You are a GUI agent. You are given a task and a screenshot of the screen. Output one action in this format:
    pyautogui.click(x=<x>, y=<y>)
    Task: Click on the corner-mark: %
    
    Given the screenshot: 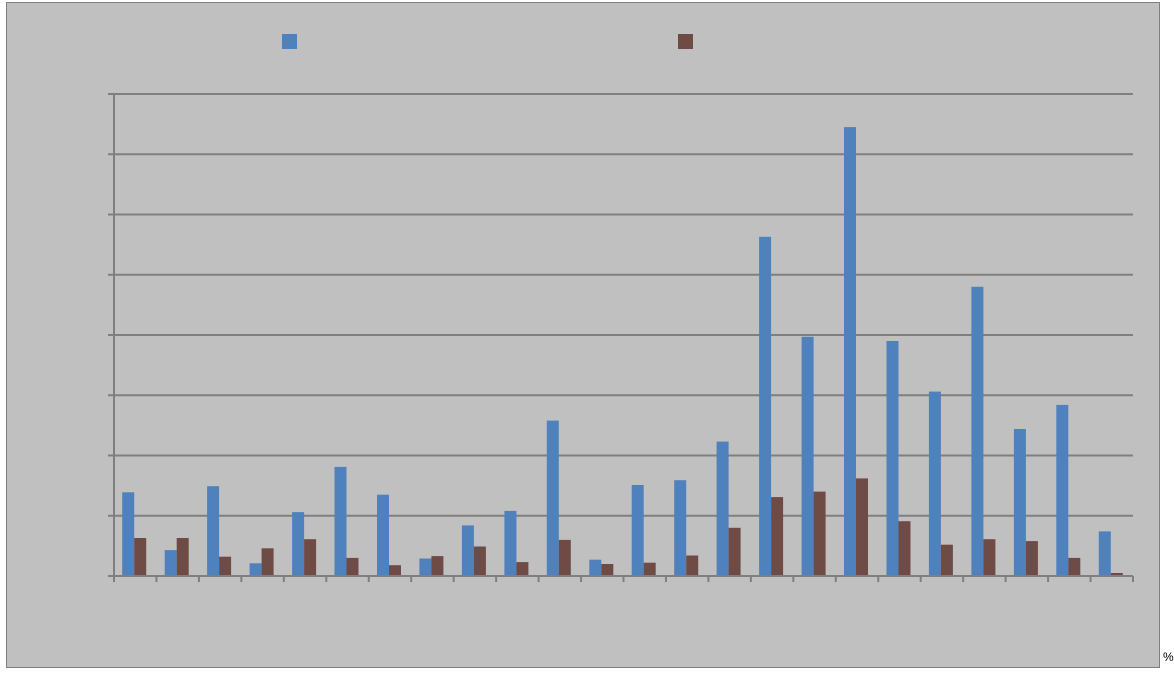 What is the action you would take?
    pyautogui.click(x=1168, y=657)
    